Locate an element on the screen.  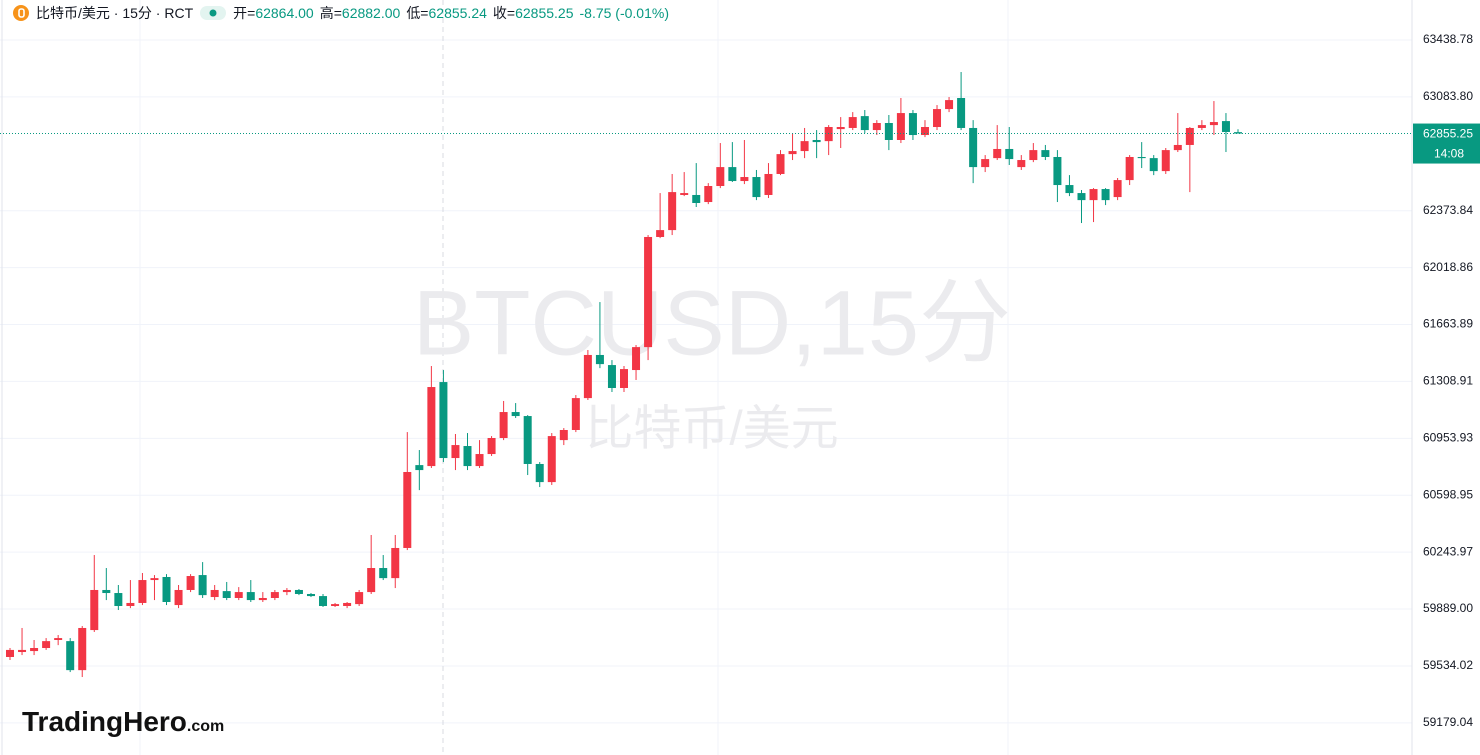
coin-icon is located at coordinates (21, 13).